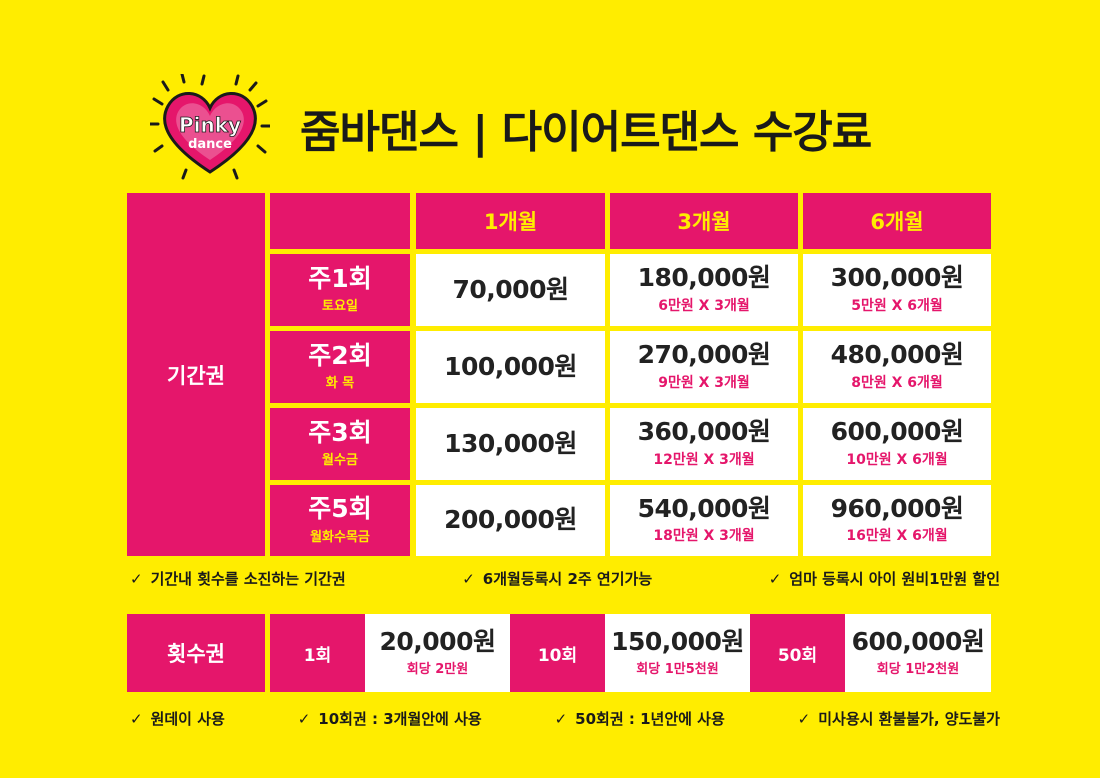  I want to click on row-days: 월수금, so click(340, 461).